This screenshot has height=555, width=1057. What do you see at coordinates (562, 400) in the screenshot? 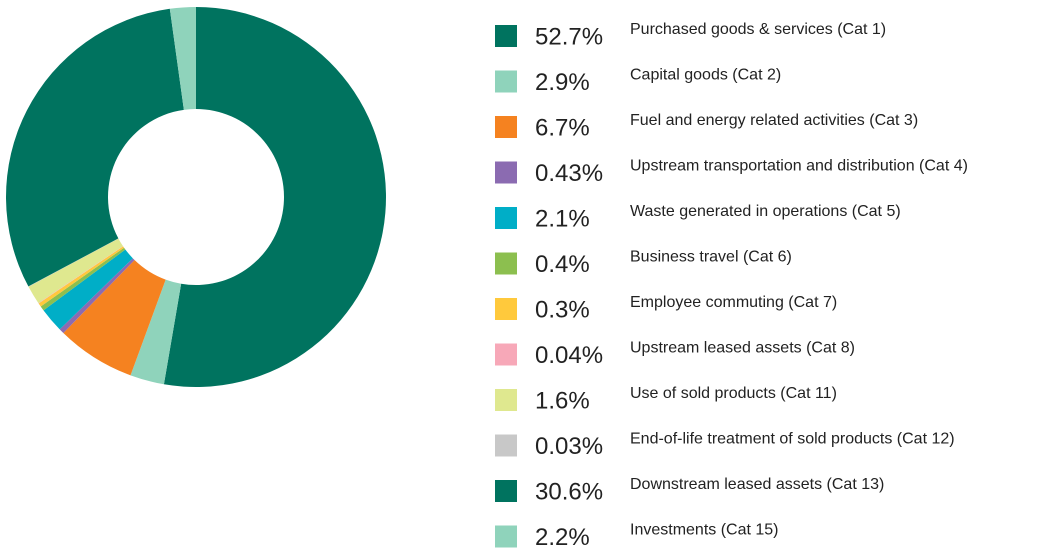
I see `legend-value: 1.6%` at bounding box center [562, 400].